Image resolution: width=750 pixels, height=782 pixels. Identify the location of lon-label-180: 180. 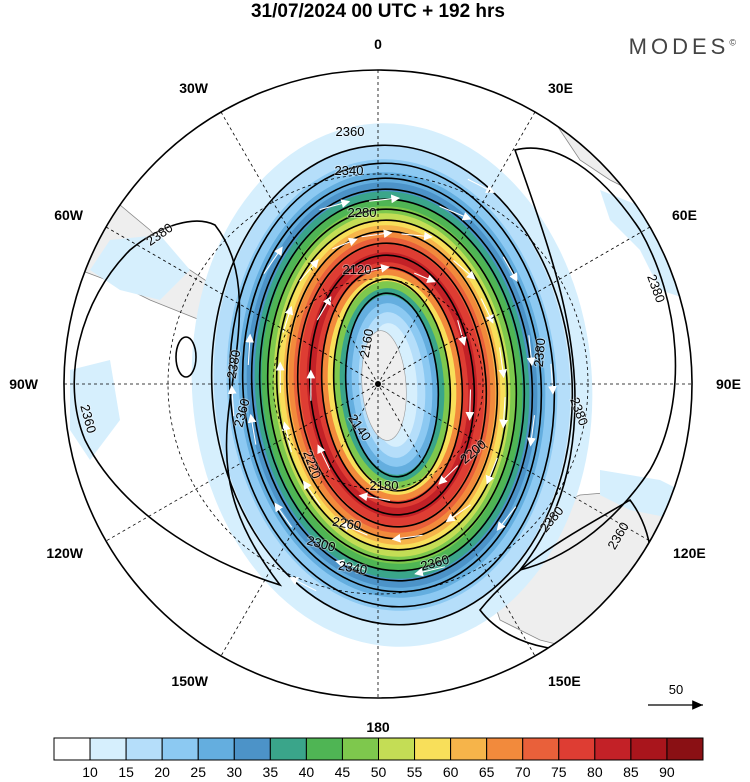
(378, 727).